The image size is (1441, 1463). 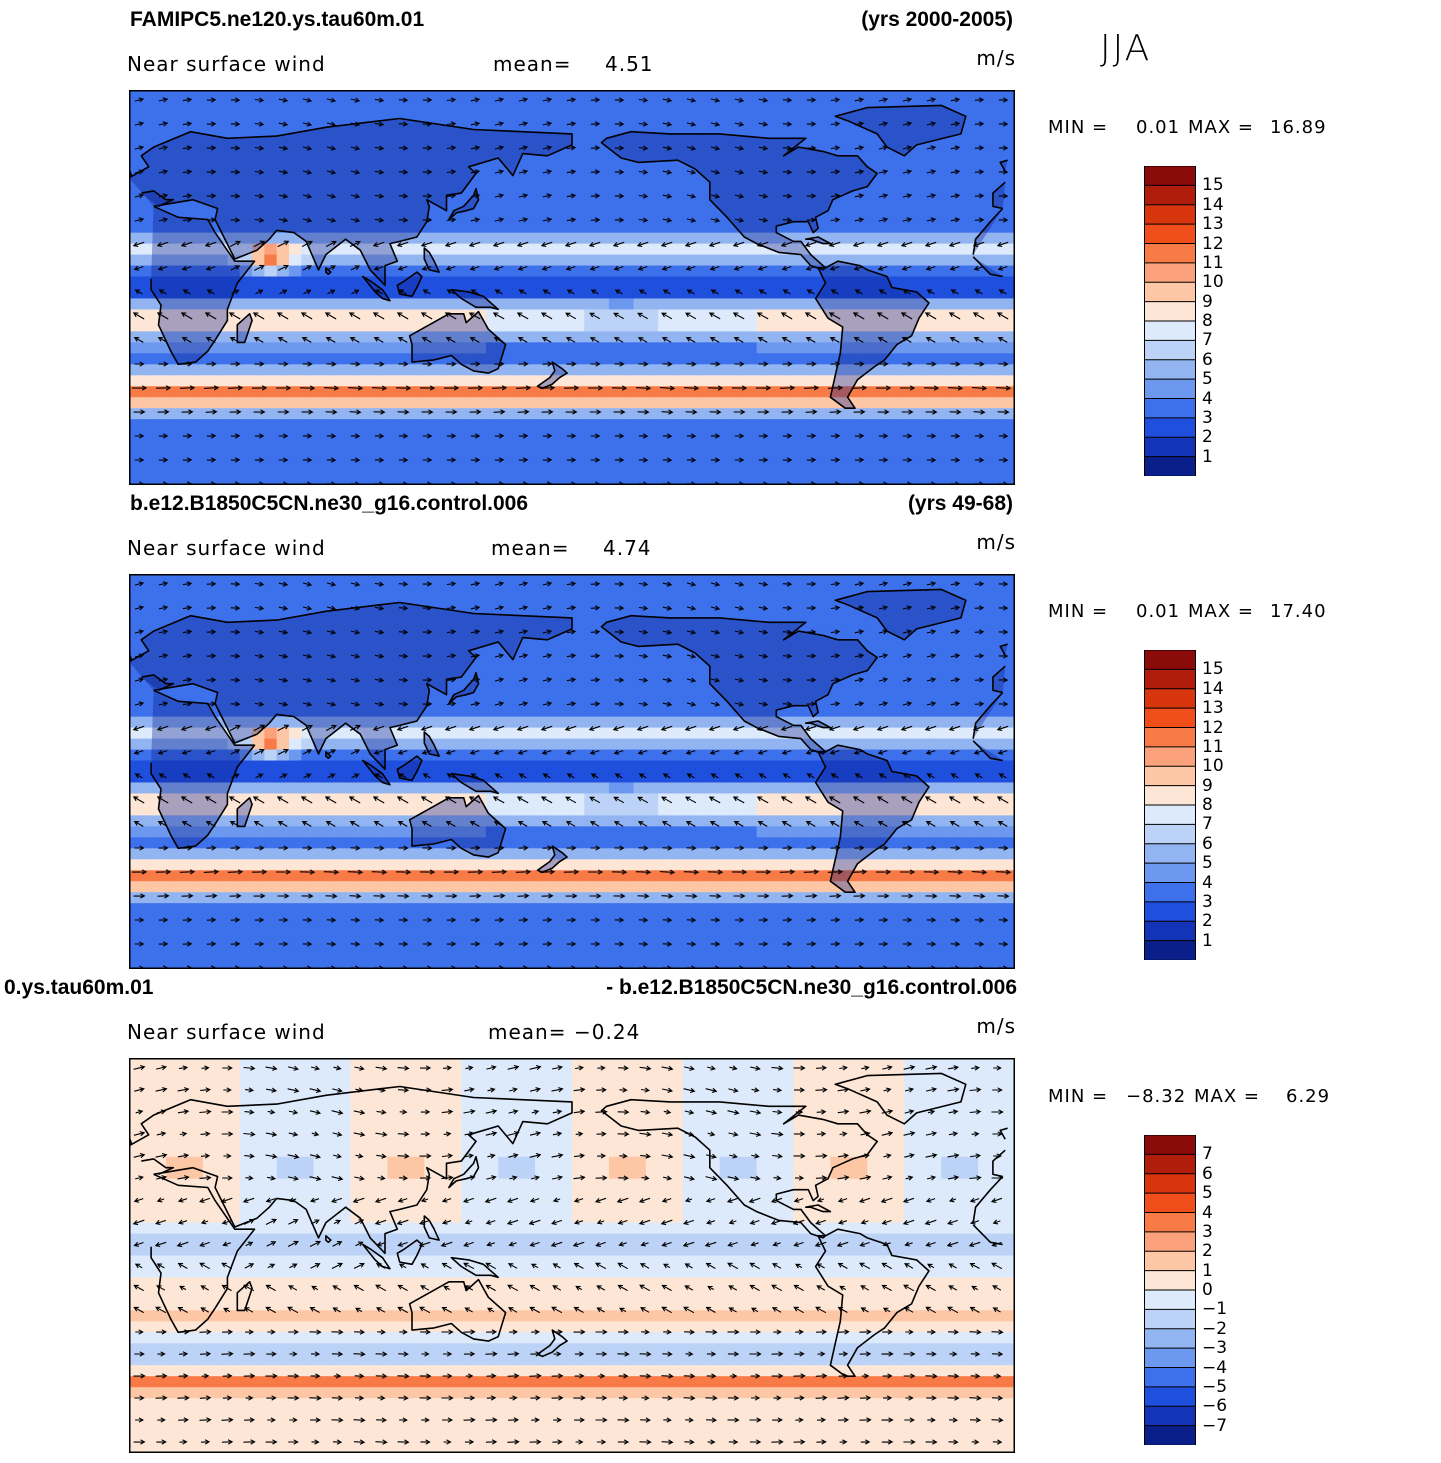 I want to click on colorbar-tick-label: −2, so click(x=1215, y=1328).